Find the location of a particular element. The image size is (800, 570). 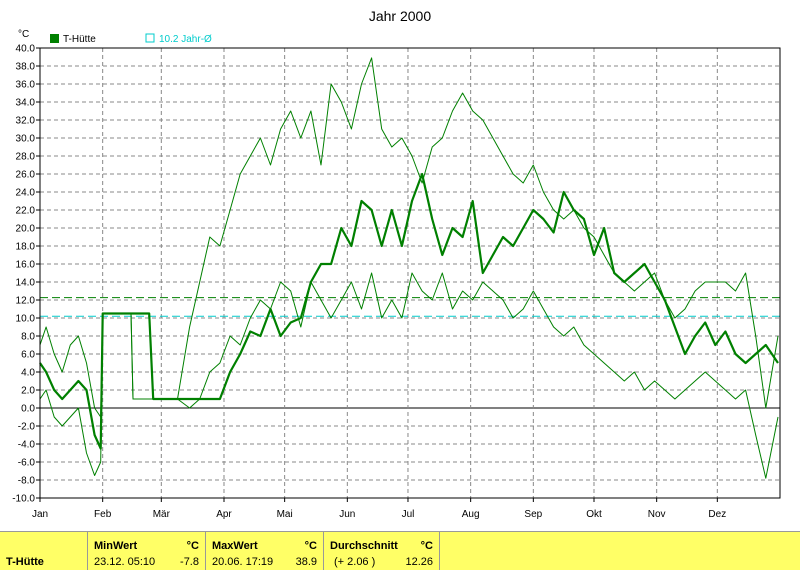

y-tick-label: -2.0 is located at coordinates (27, 427).